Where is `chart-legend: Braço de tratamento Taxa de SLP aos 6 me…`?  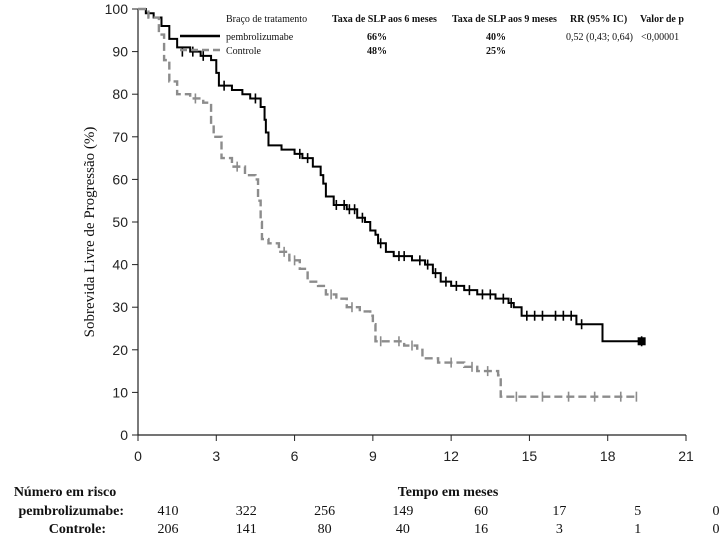 chart-legend: Braço de tratamento Taxa de SLP aos 6 me… is located at coordinates (432, 35).